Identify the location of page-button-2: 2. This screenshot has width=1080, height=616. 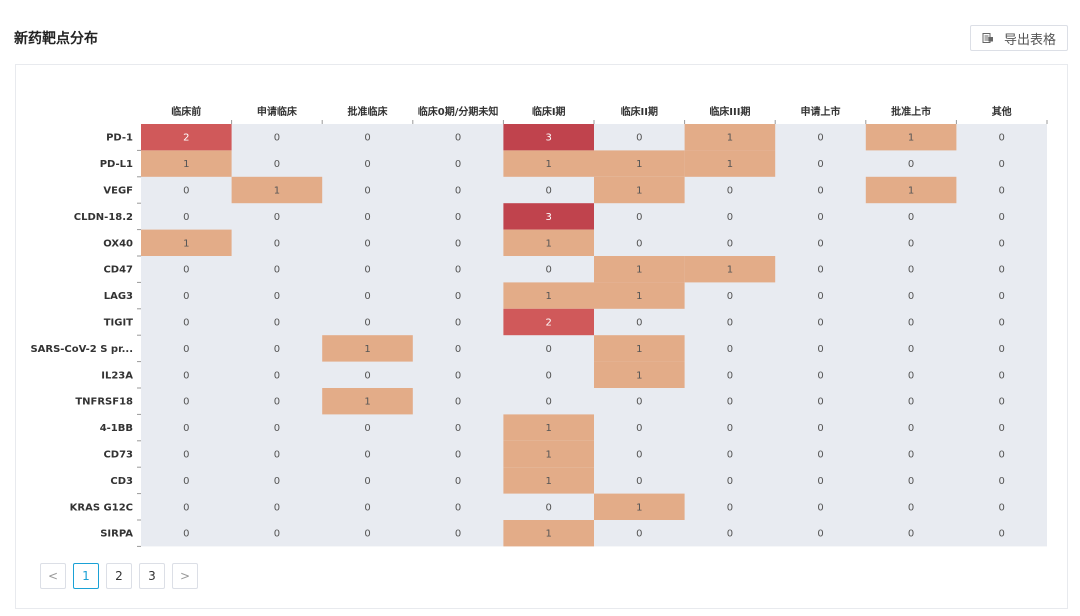
(119, 576).